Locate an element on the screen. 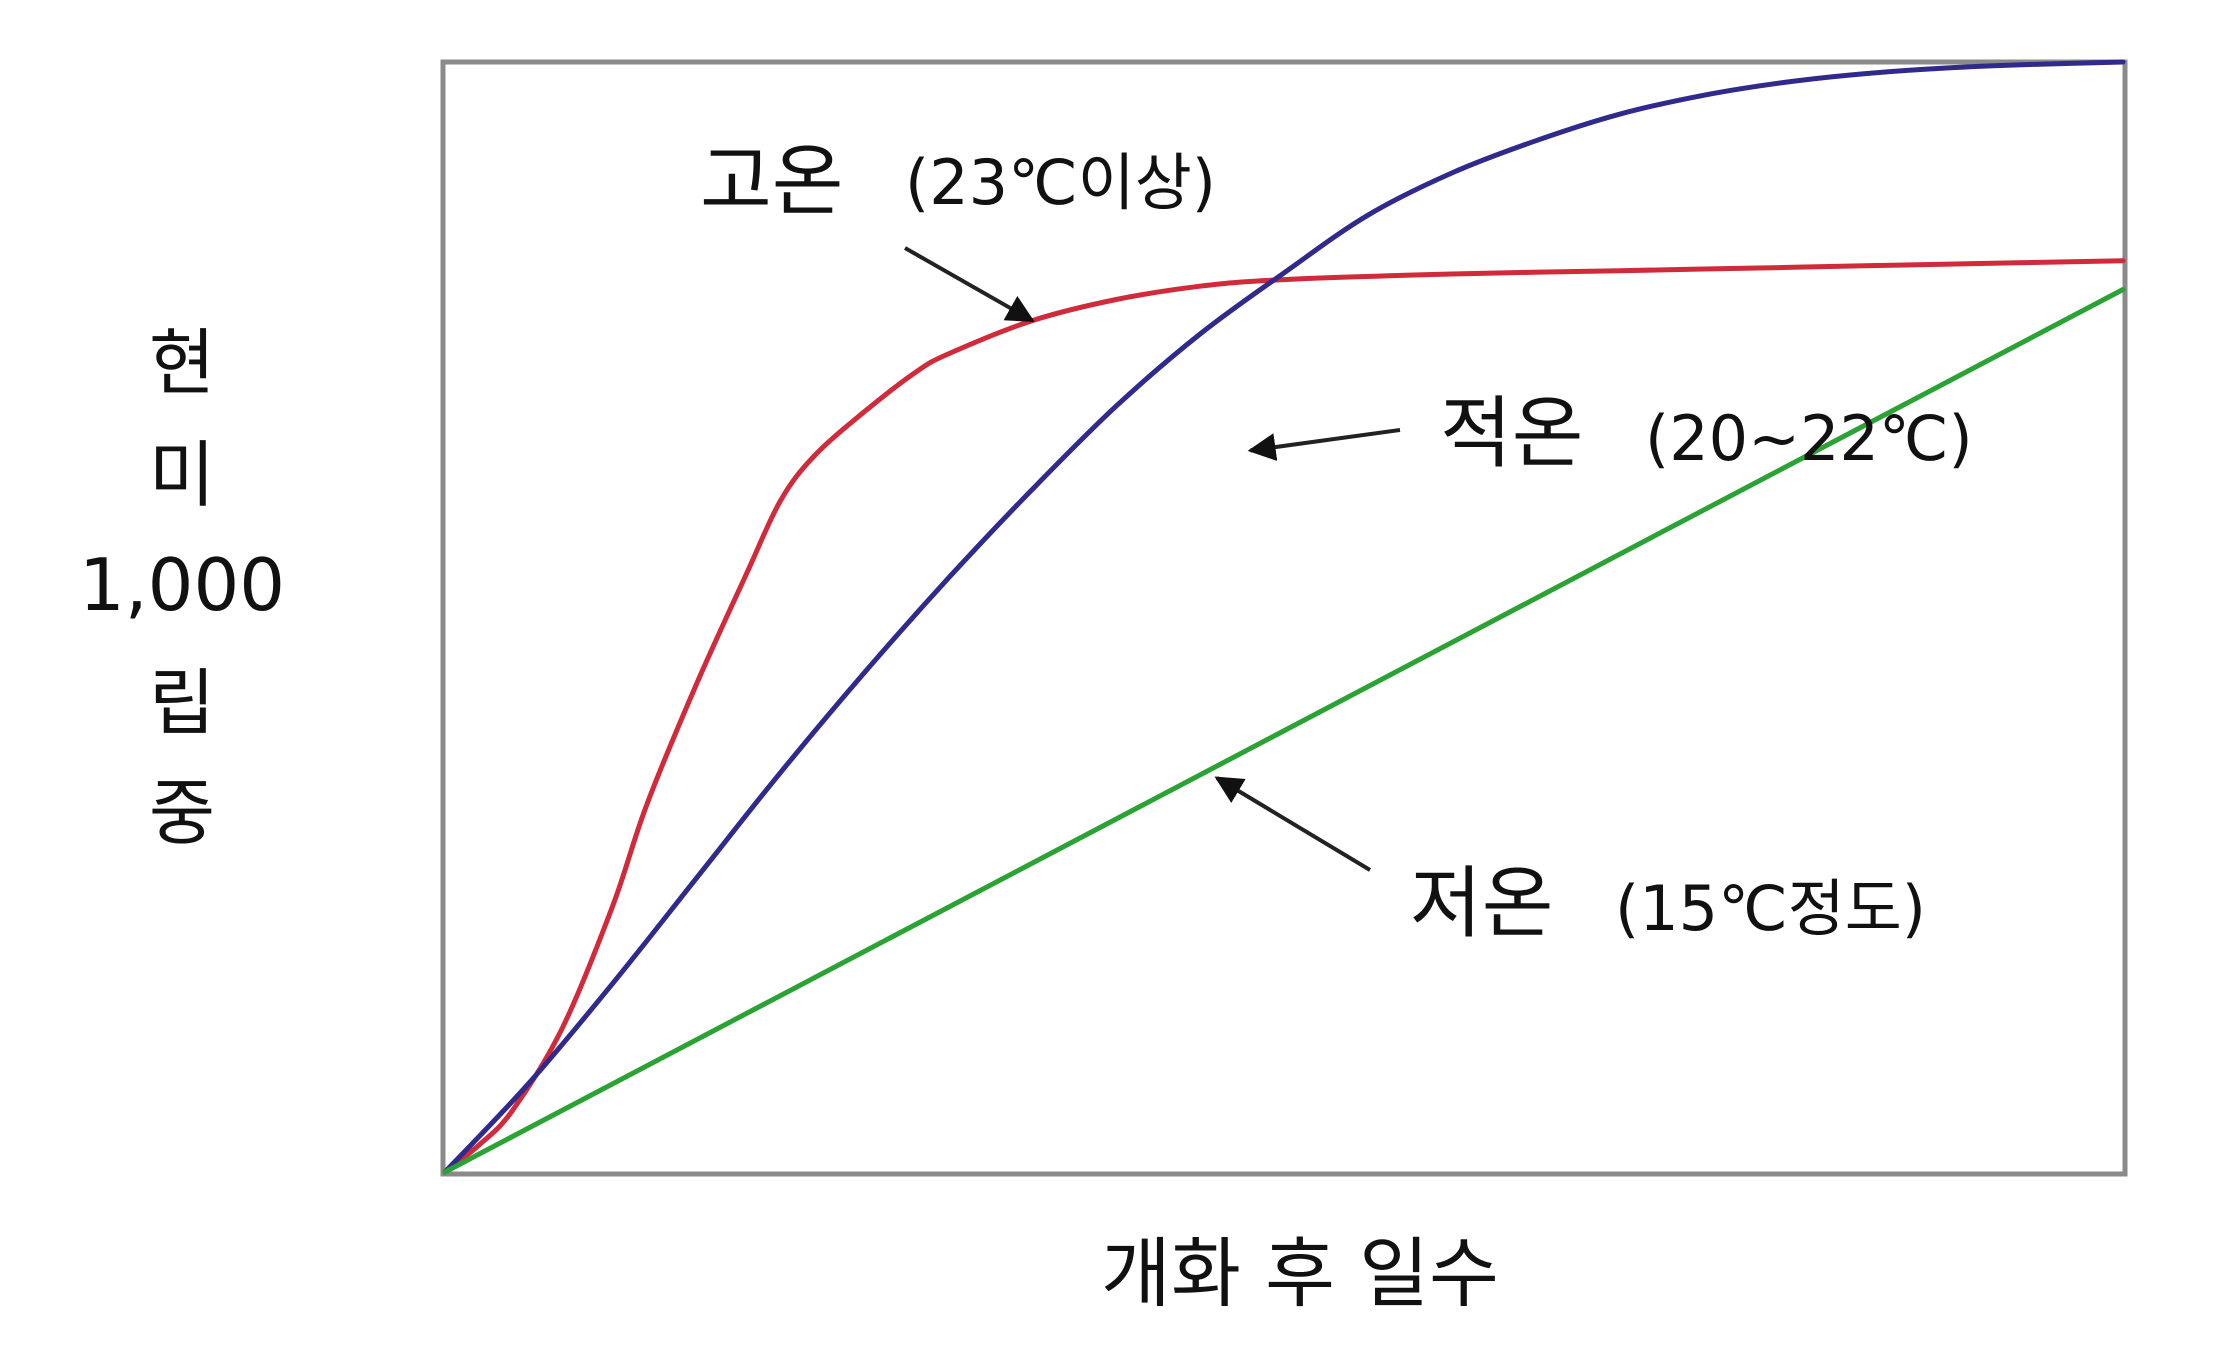  annotation-arrow-high is located at coordinates (969, 284).